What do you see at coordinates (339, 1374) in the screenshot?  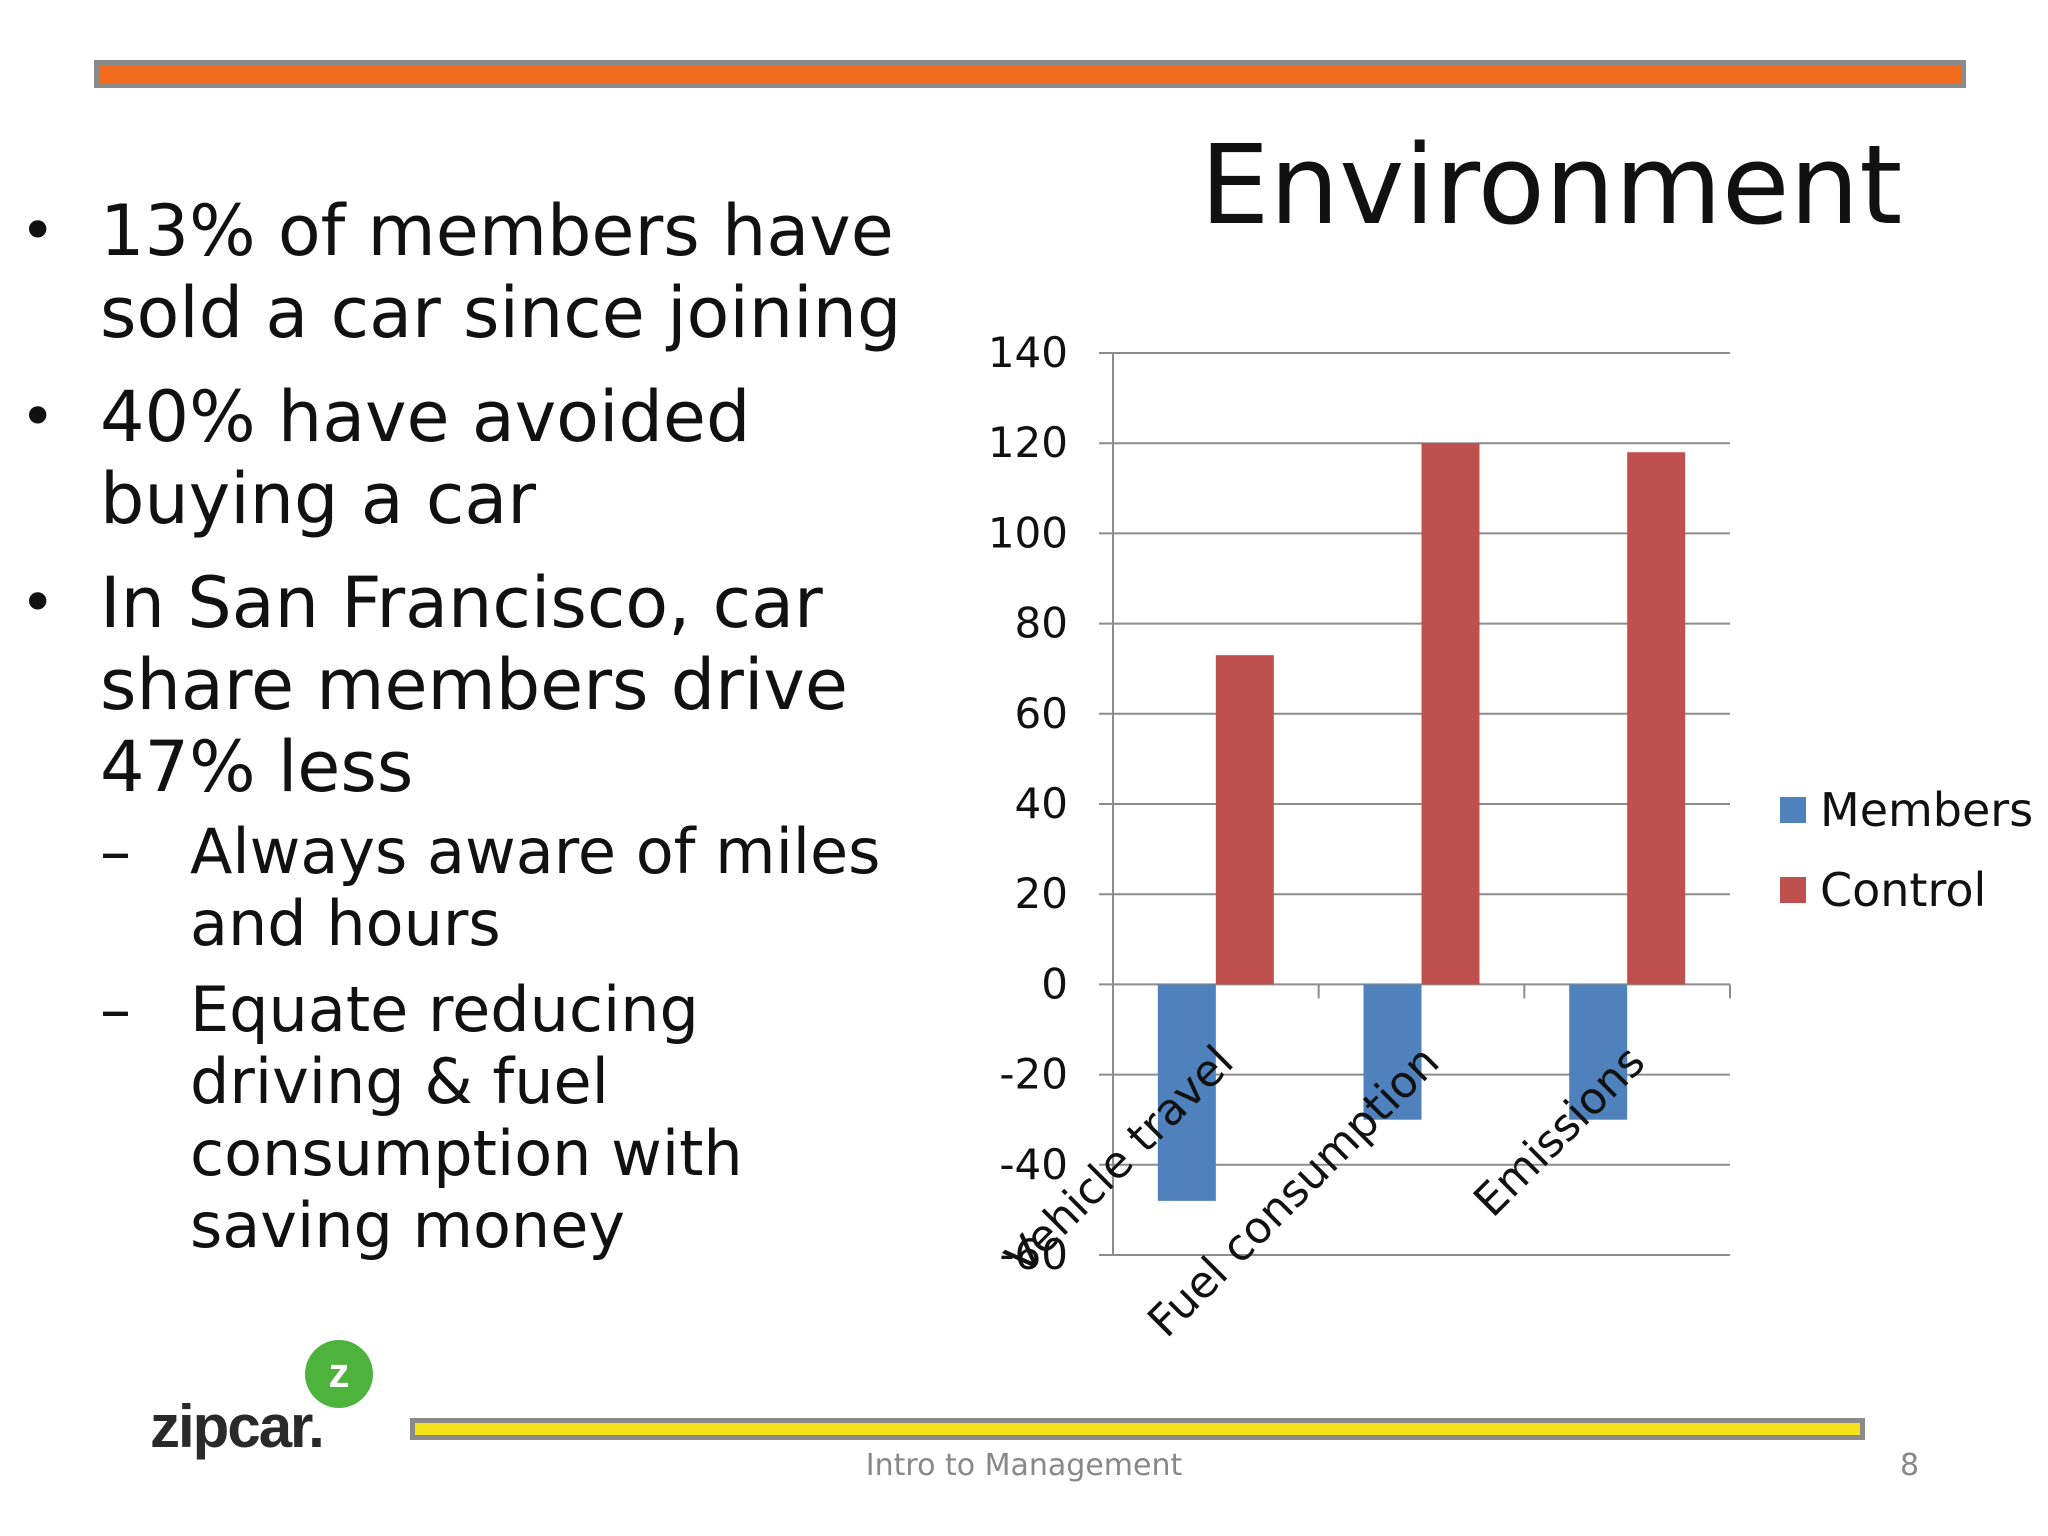 I see `logo-badge: z` at bounding box center [339, 1374].